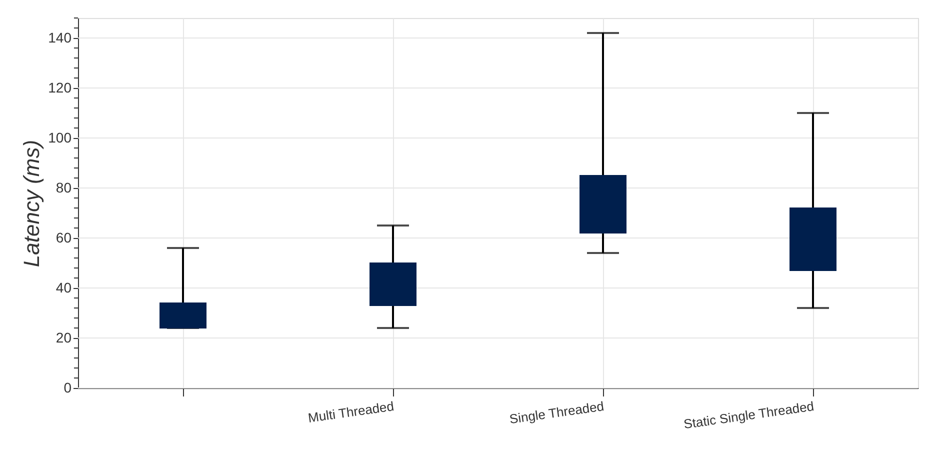 This screenshot has width=949, height=469. What do you see at coordinates (31, 204) in the screenshot?
I see `y-axis-title: Latency (ms)` at bounding box center [31, 204].